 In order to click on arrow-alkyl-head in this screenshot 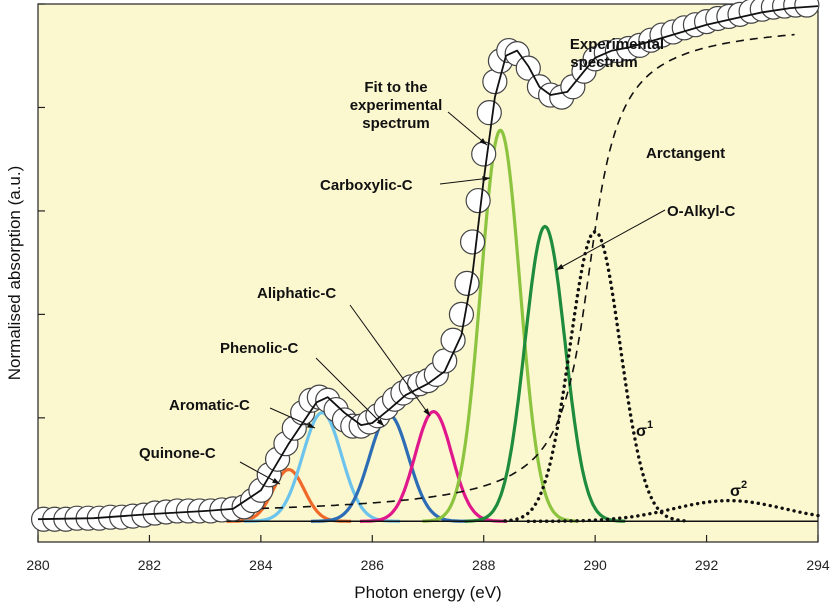, I will do `click(560, 267)`.